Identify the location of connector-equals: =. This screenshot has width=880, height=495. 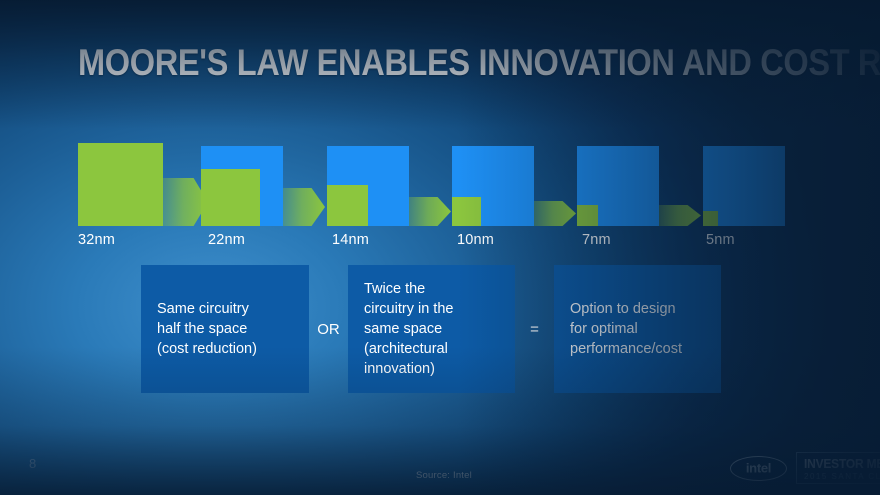
(534, 329).